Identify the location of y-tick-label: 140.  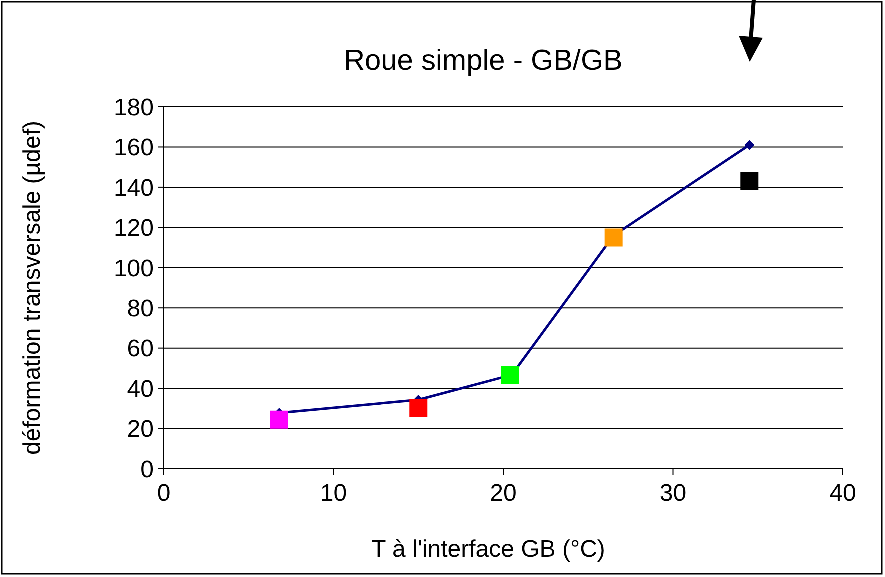
(134, 188).